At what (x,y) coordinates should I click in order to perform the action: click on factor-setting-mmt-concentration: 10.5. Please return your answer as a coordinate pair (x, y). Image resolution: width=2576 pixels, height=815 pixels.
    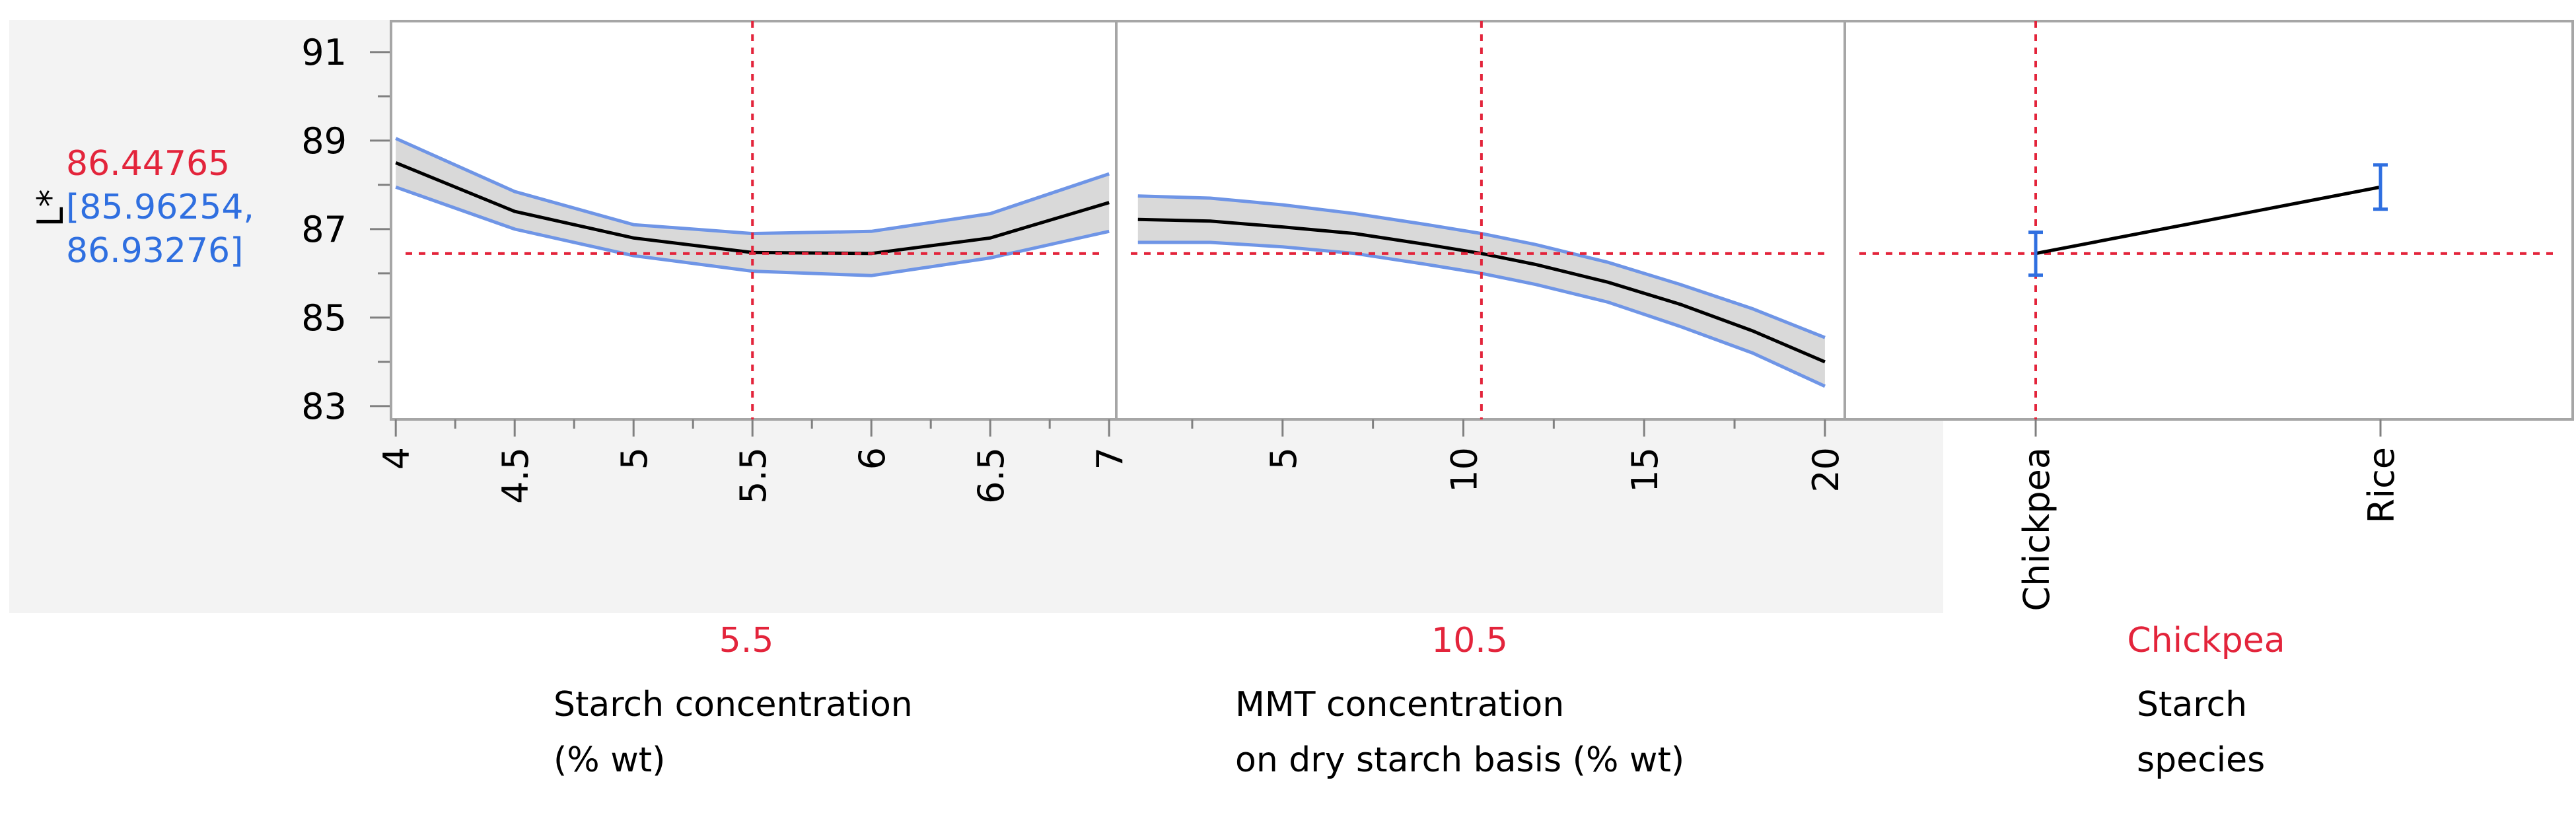
    Looking at the image, I should click on (1469, 640).